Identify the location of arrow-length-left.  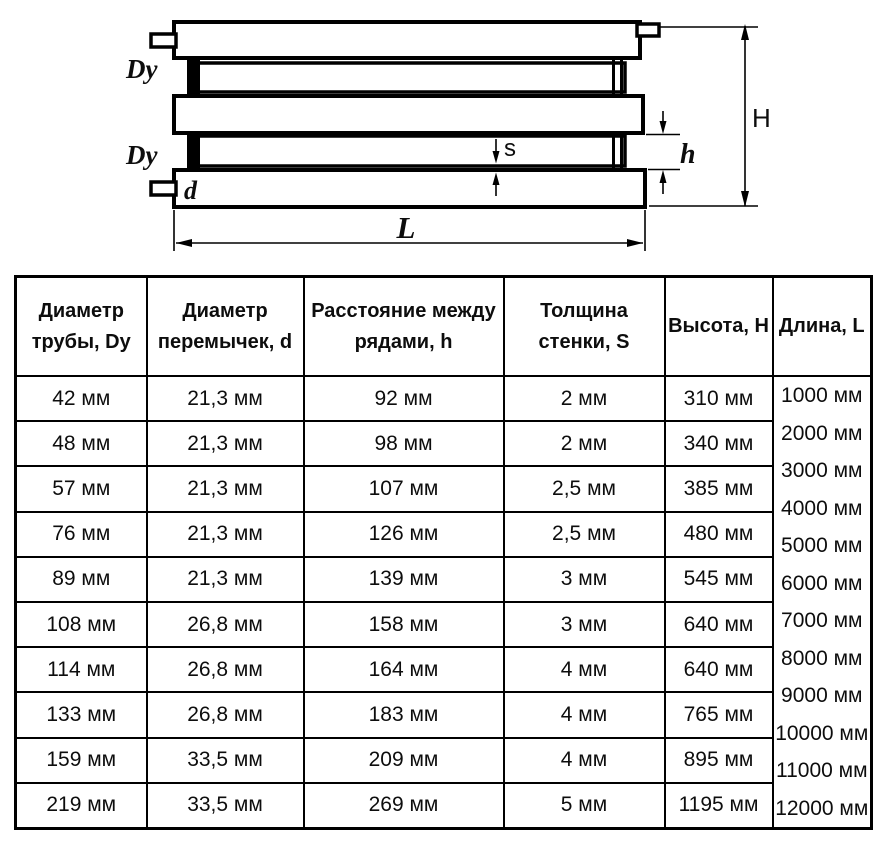
(184, 243).